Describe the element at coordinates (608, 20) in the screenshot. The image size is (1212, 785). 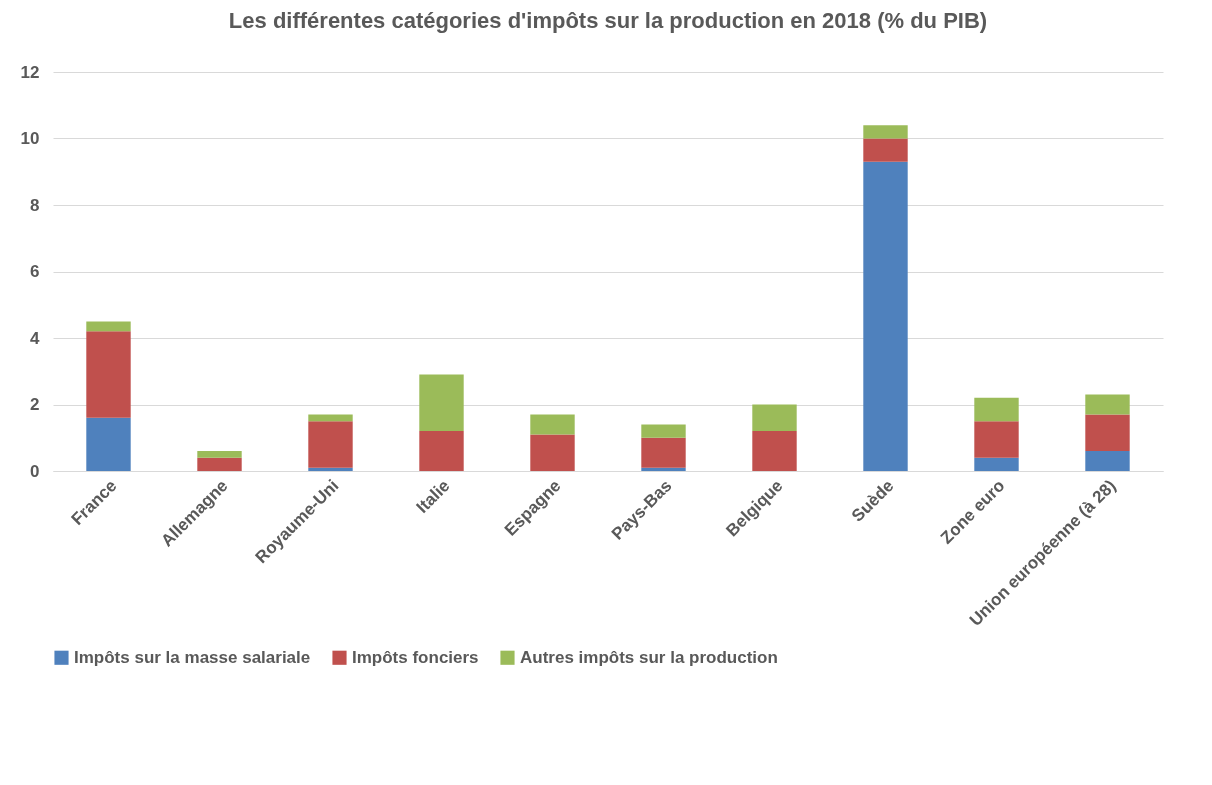
I see `chart-title: Les différentes catégories d'impôts sur la production en 2018 (% du PIB)` at that location.